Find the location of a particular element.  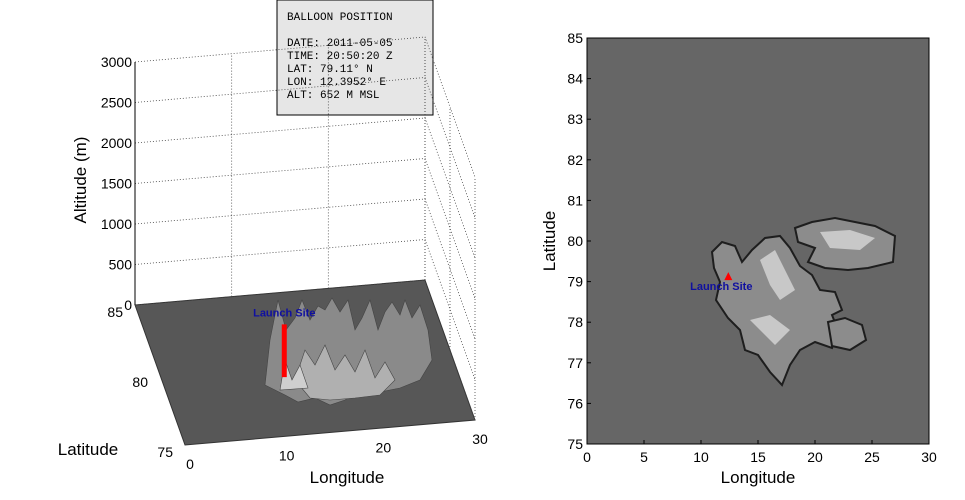

info-box is located at coordinates (355, 58).